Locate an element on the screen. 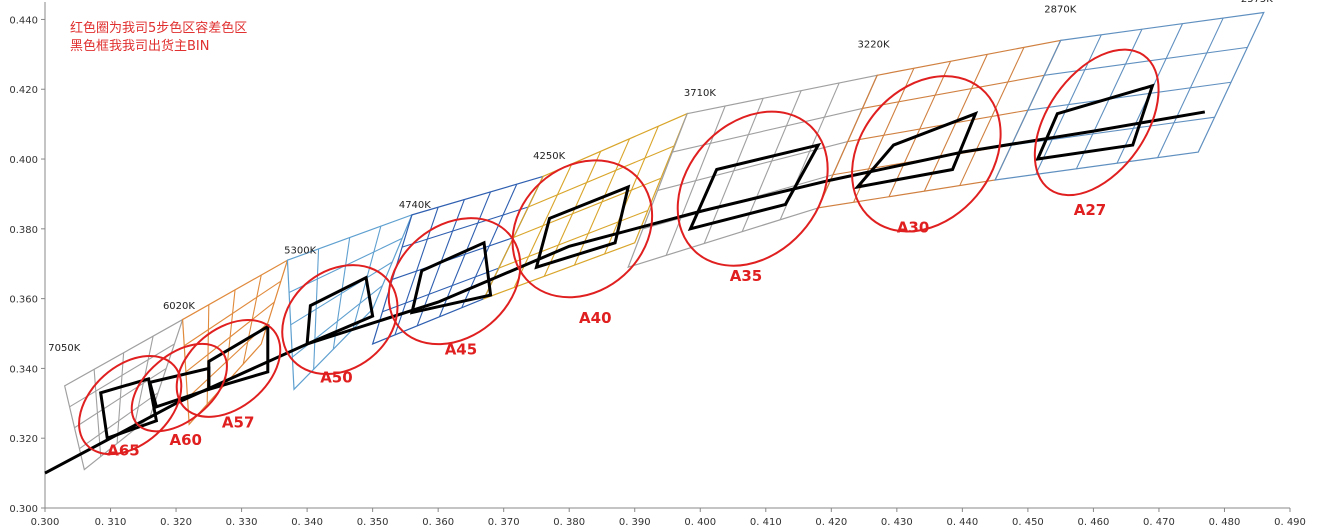 The image size is (1318, 532). cct-region-5300K is located at coordinates (350, 302).